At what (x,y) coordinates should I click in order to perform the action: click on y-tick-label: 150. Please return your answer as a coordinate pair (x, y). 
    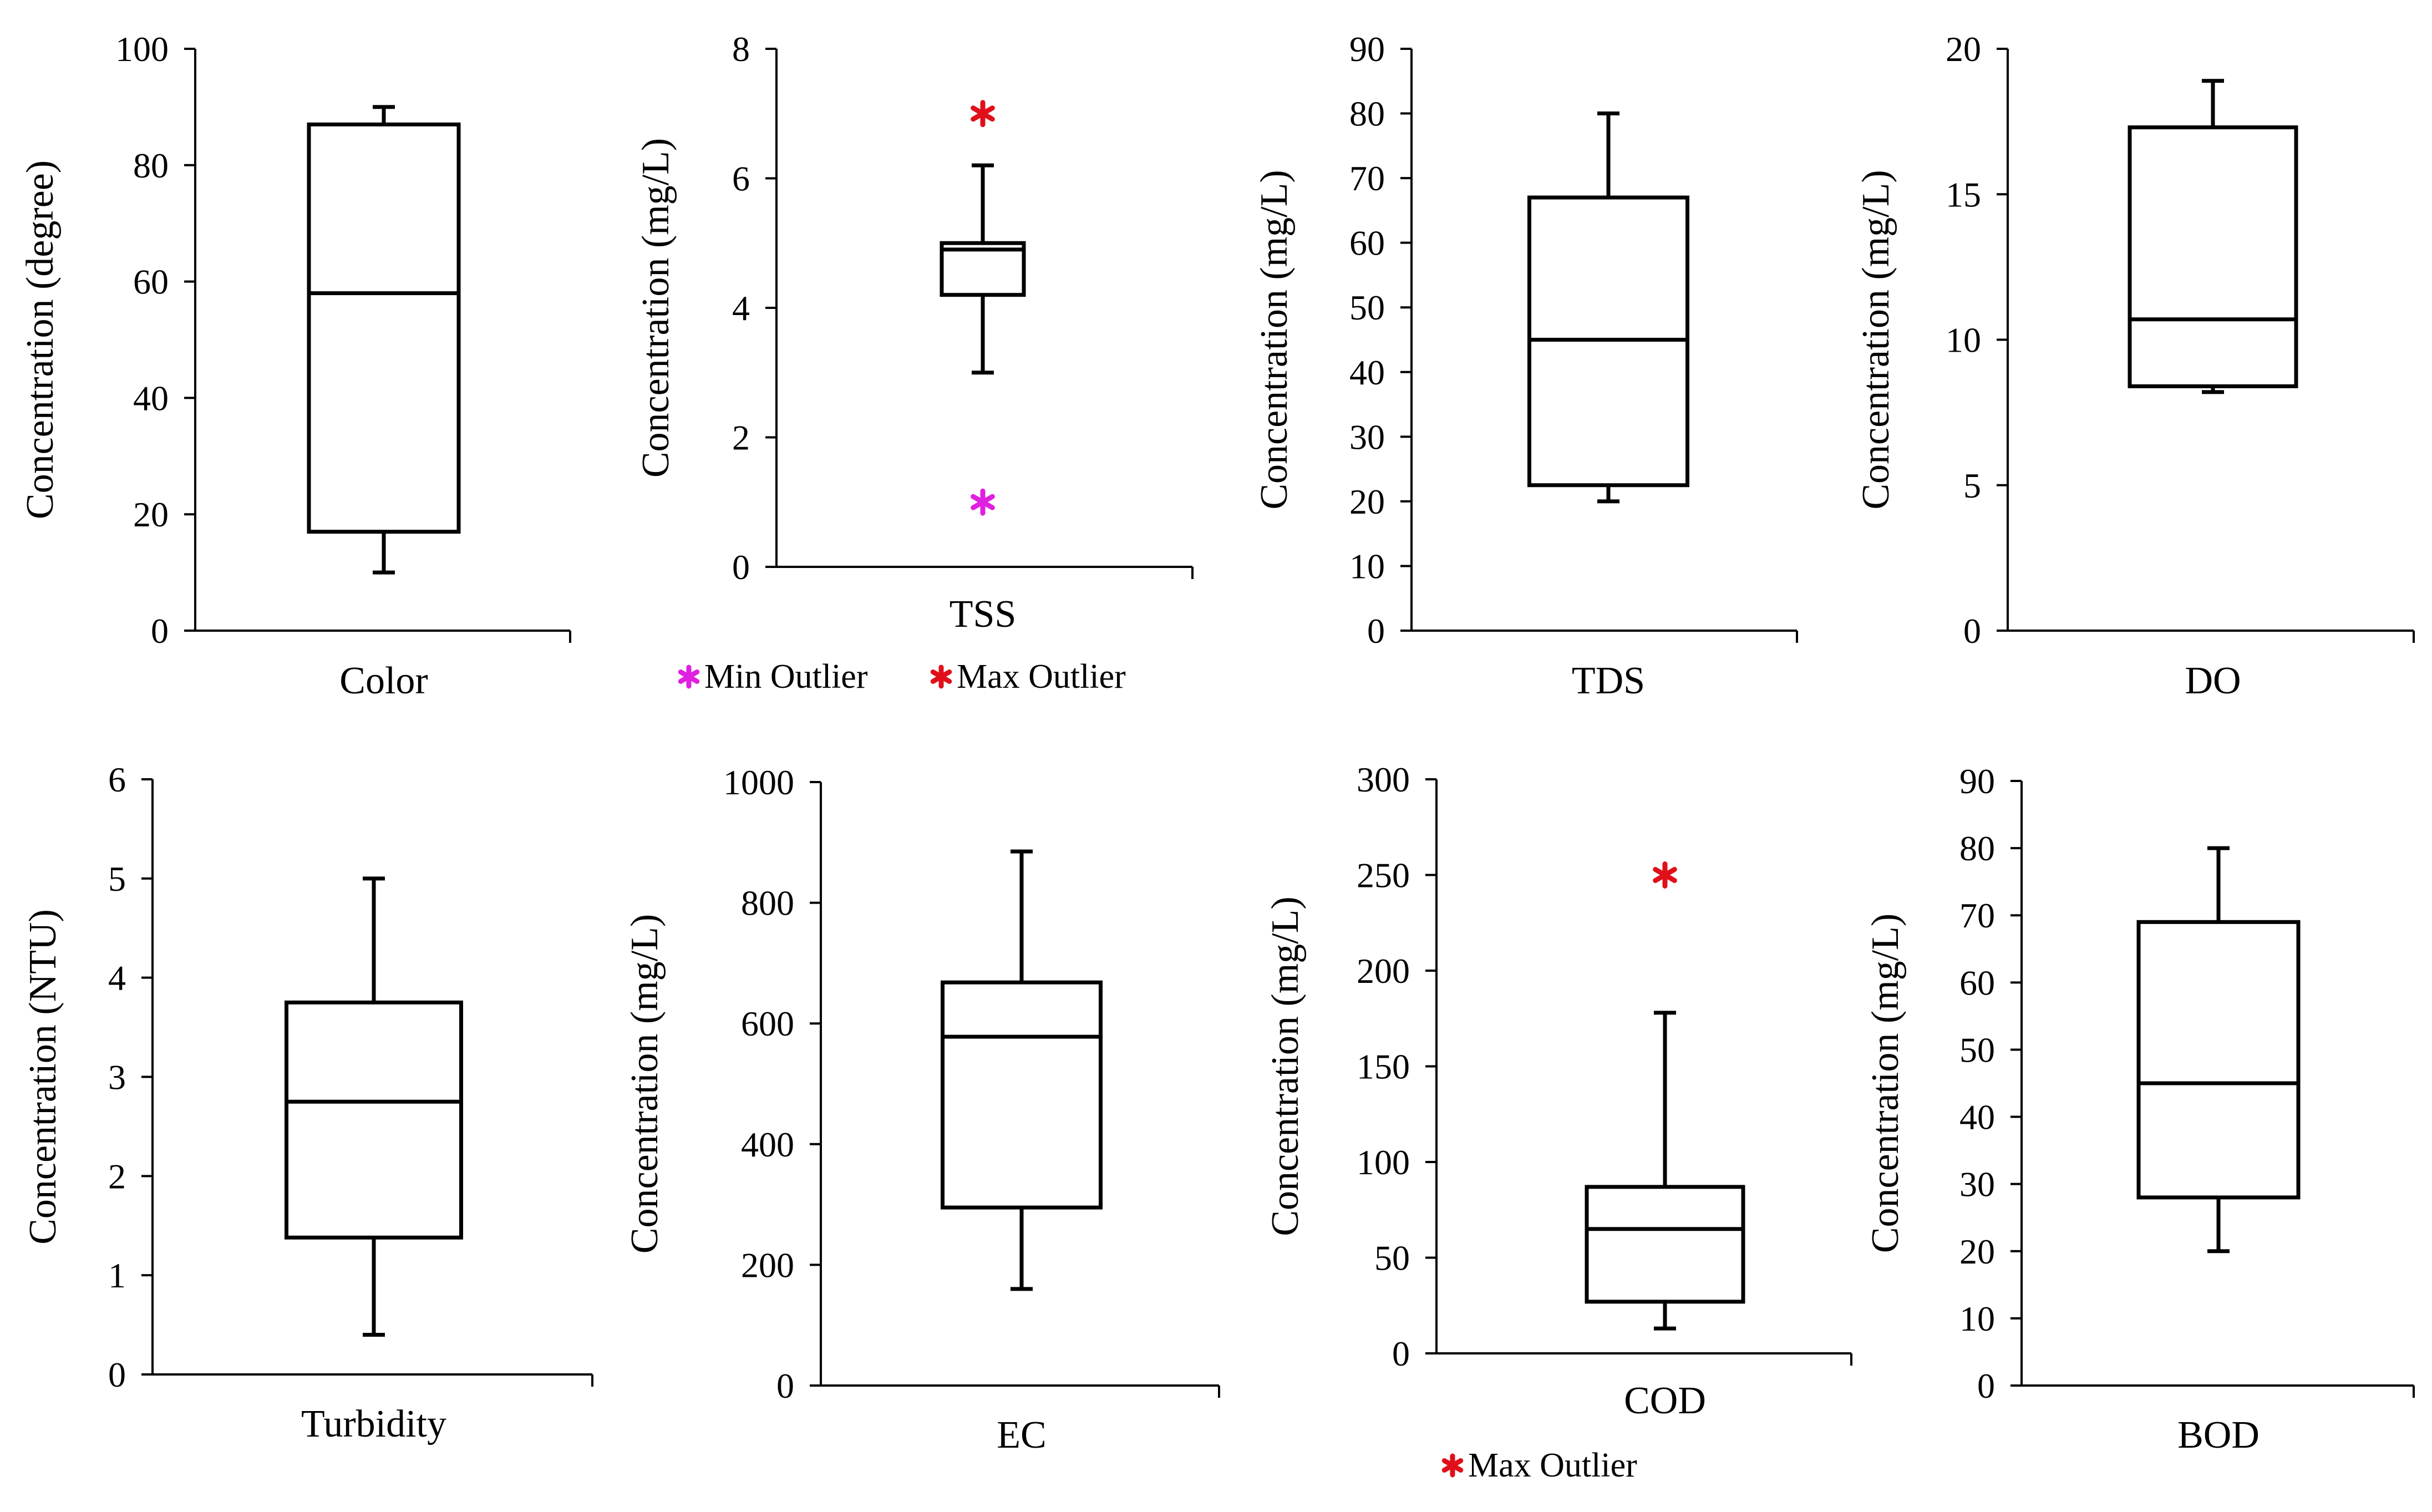
    Looking at the image, I should click on (1384, 1067).